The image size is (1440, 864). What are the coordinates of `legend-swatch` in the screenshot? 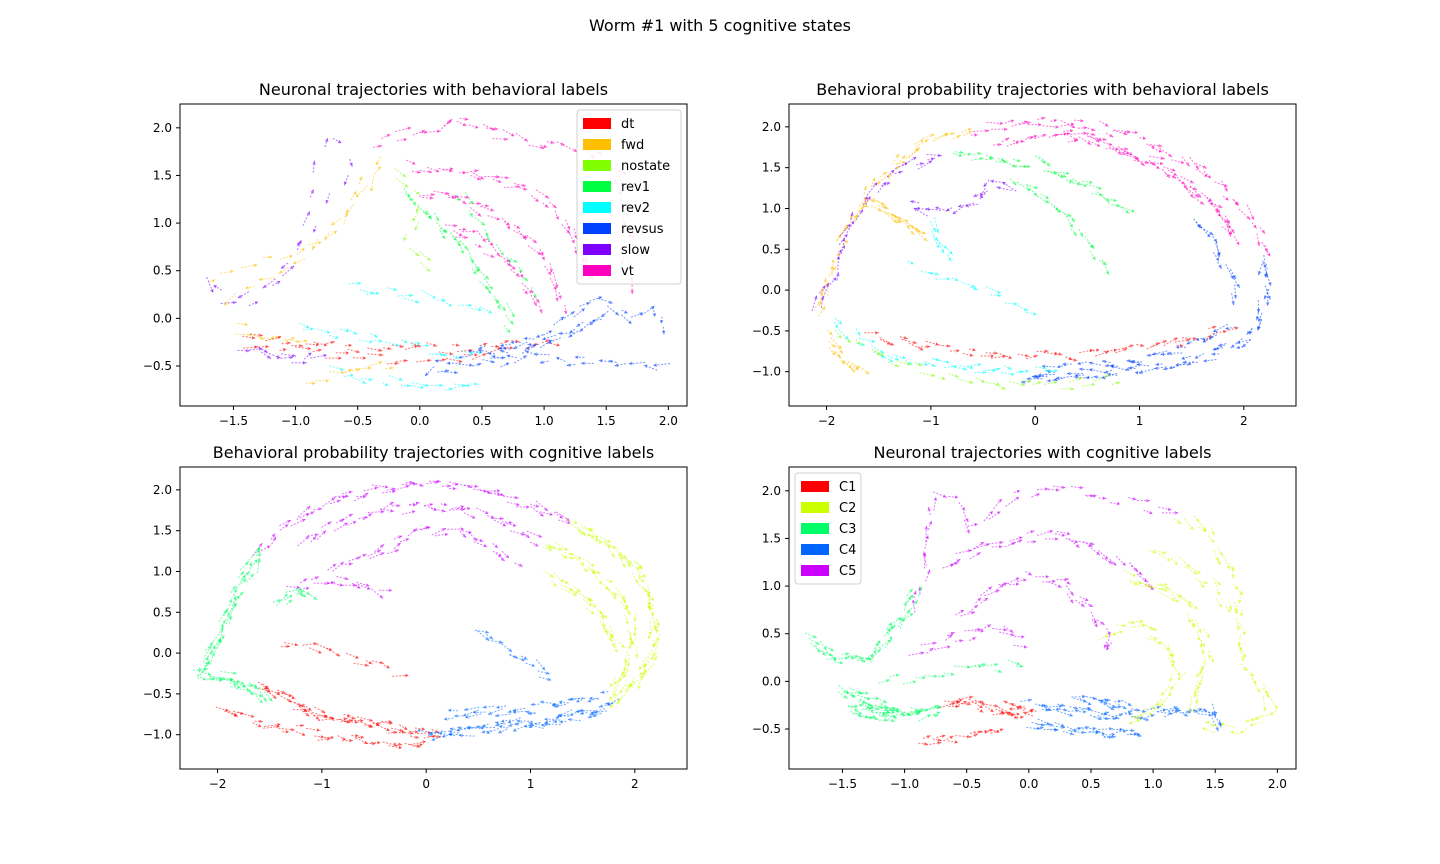 It's located at (815, 486).